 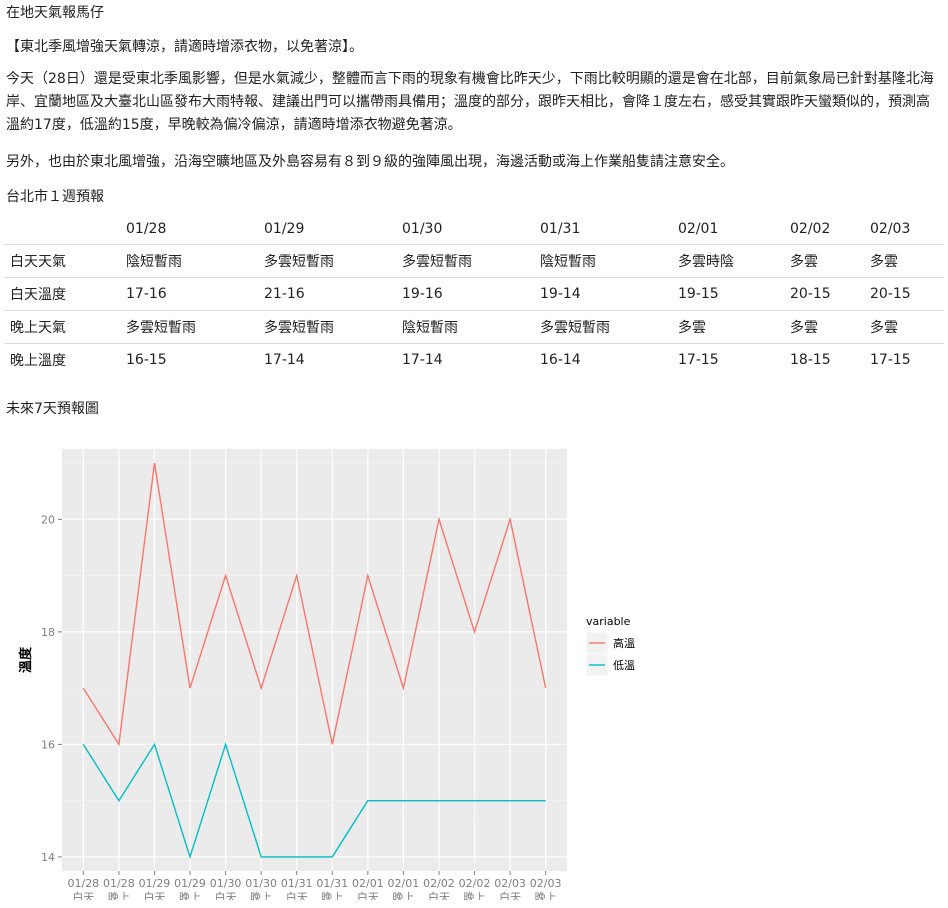 What do you see at coordinates (52, 409) in the screenshot?
I see `chart-title: 未來7天預報圖` at bounding box center [52, 409].